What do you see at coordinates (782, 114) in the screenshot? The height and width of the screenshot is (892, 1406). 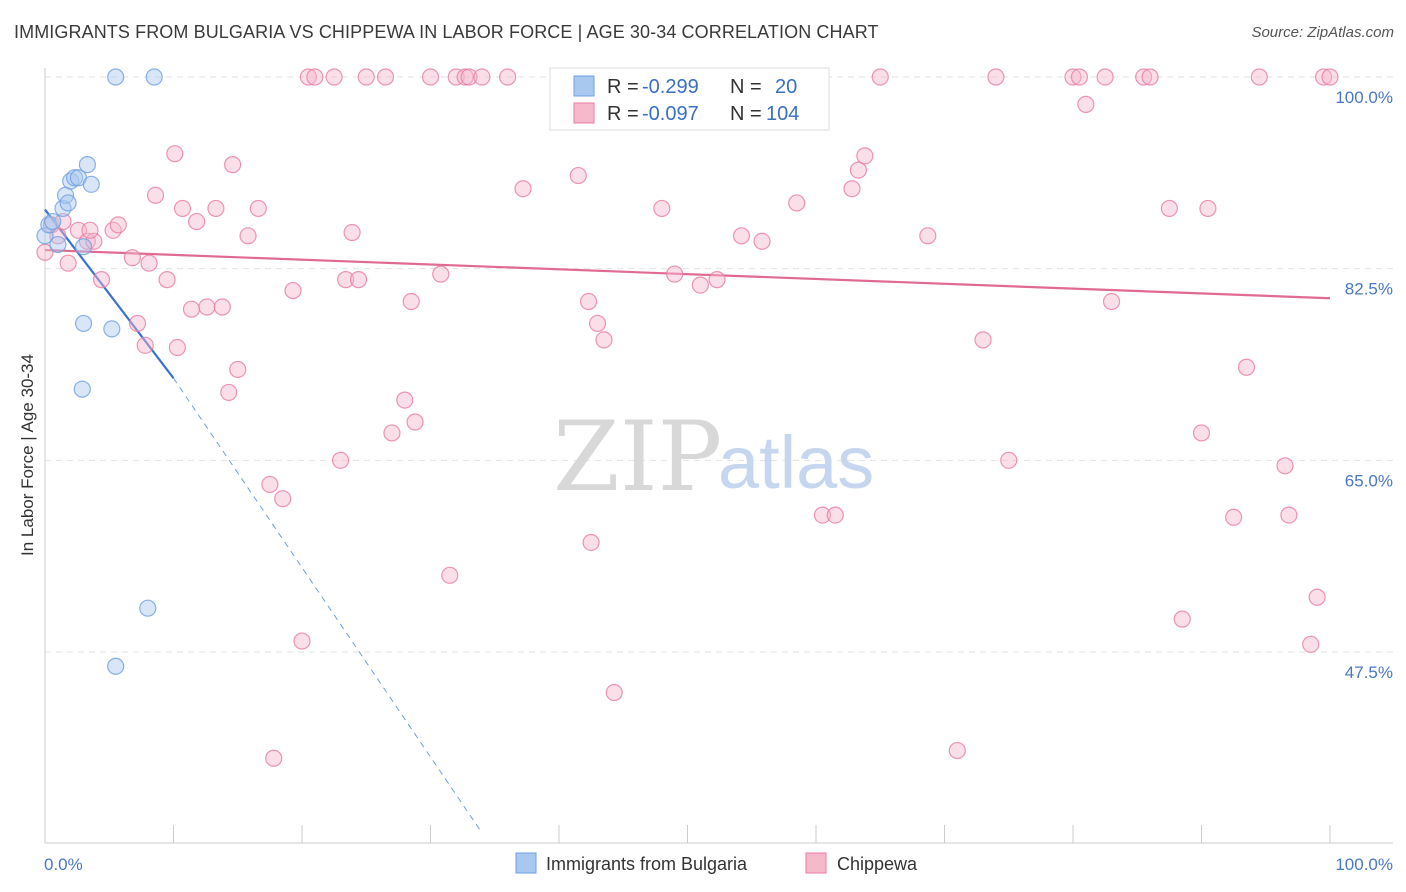 I see `legend-n-value-chippewa: 104` at bounding box center [782, 114].